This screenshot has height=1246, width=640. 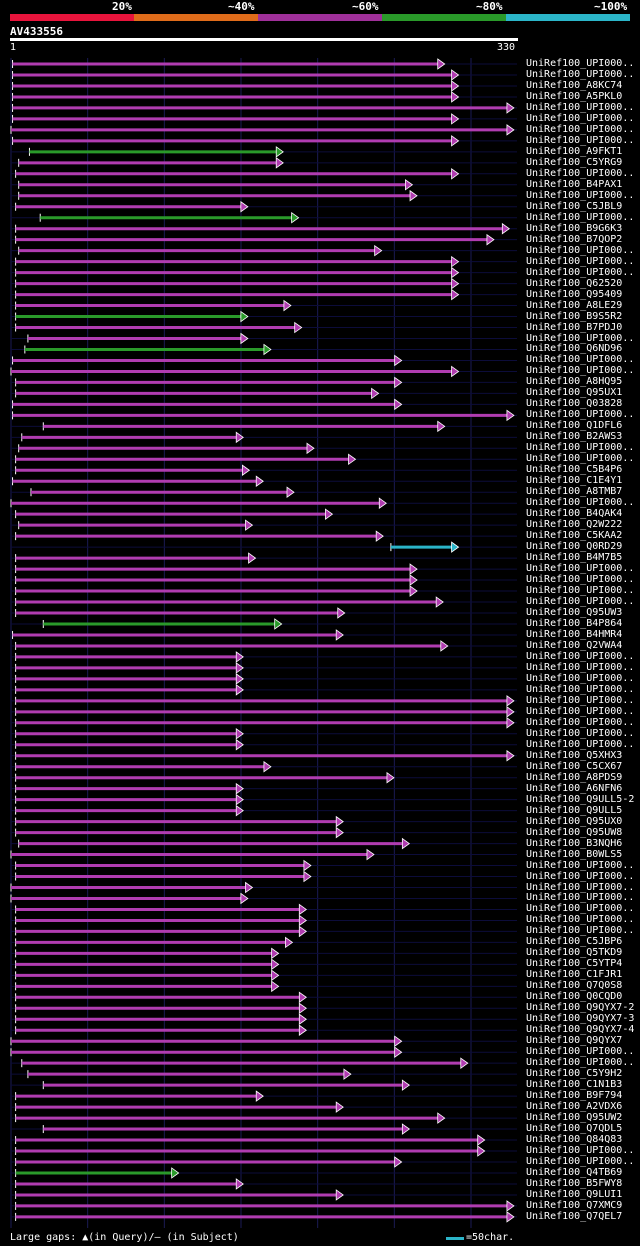 What do you see at coordinates (574, 832) in the screenshot?
I see `hit-label: UniRef100_Q95UW8` at bounding box center [574, 832].